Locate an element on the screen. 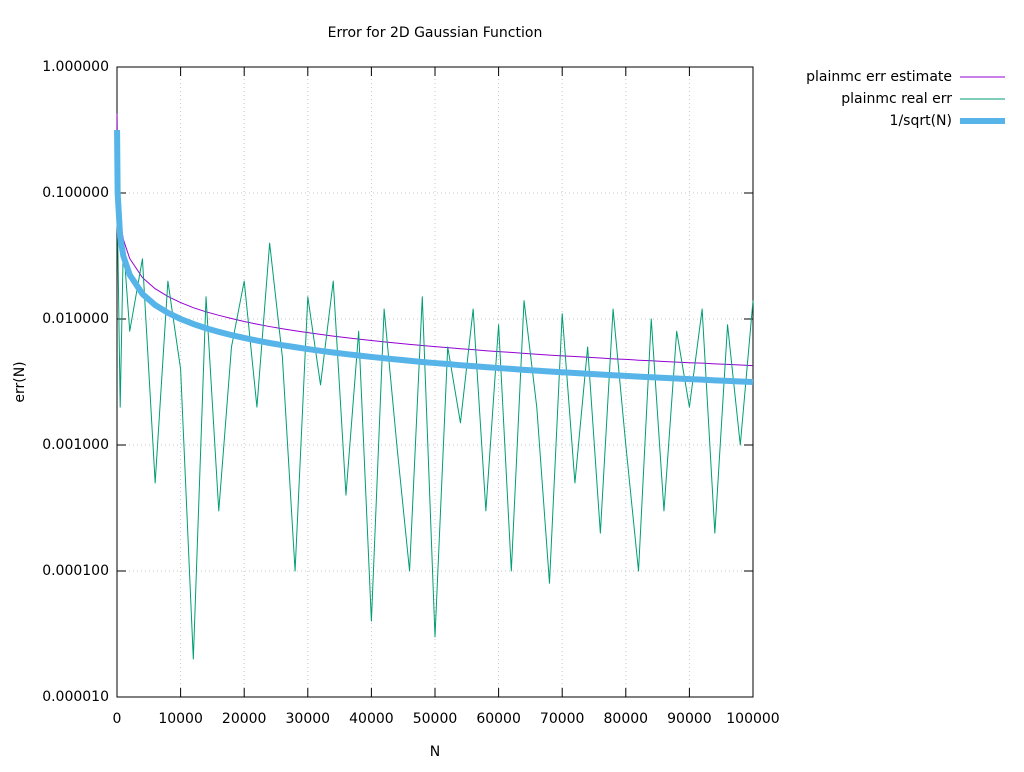 The image size is (1024, 772). x-tick-label: 20000 is located at coordinates (244, 719).